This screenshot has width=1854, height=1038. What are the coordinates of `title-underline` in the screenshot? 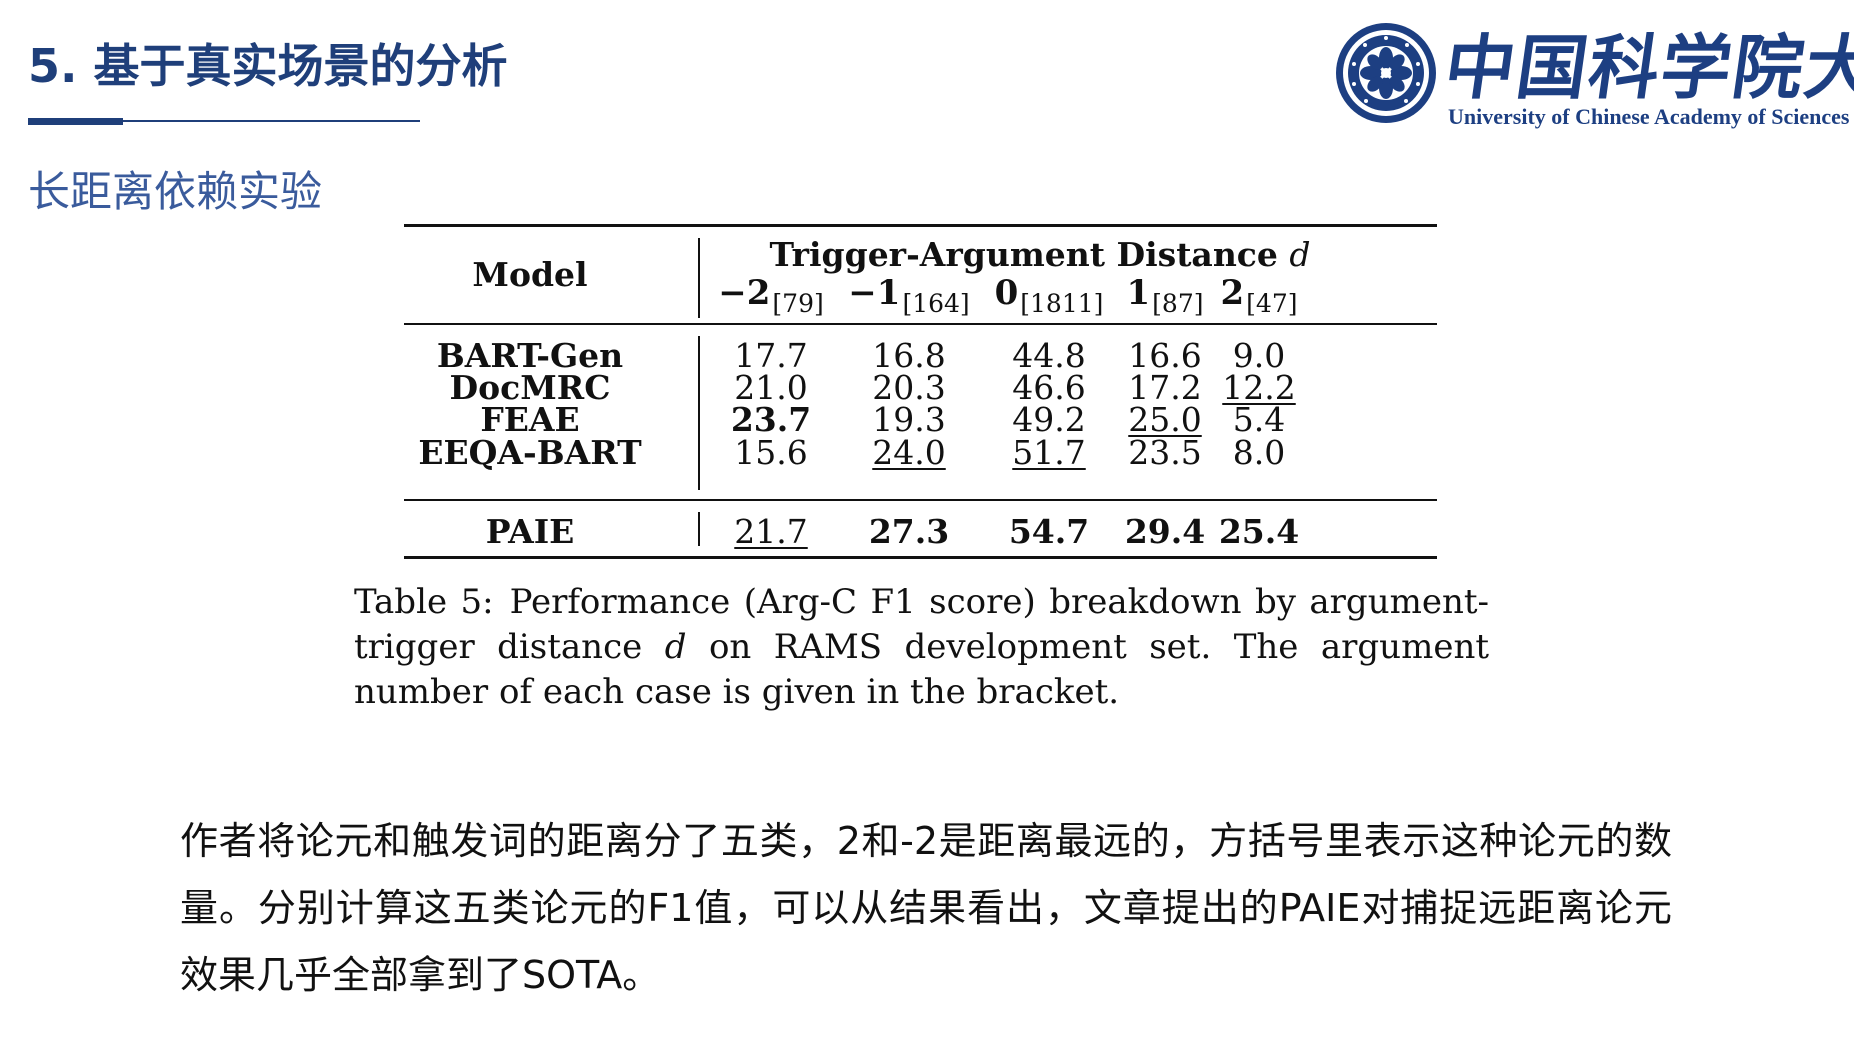 It's located at (224, 121).